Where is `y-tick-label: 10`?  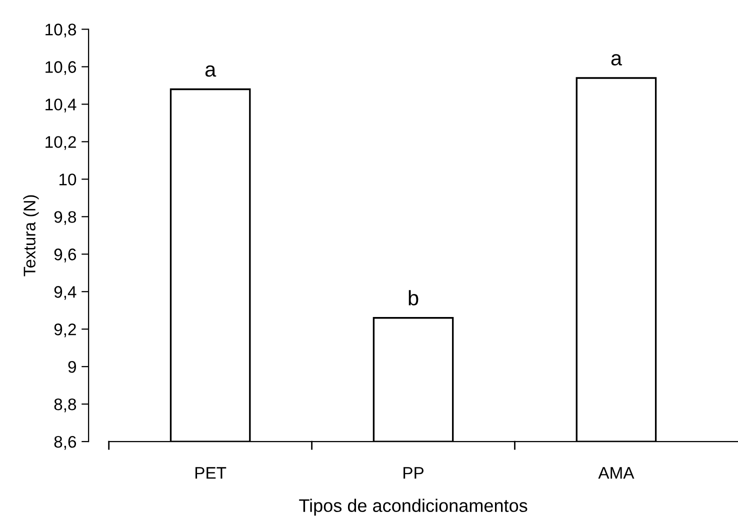 y-tick-label: 10 is located at coordinates (67, 180).